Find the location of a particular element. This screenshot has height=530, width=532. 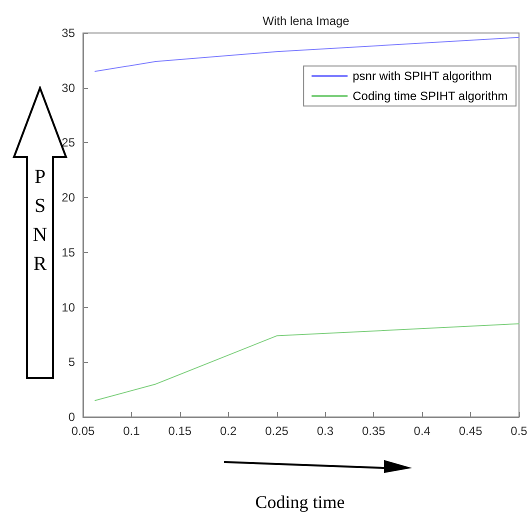

x-tick-label: 0.45 is located at coordinates (470, 431).